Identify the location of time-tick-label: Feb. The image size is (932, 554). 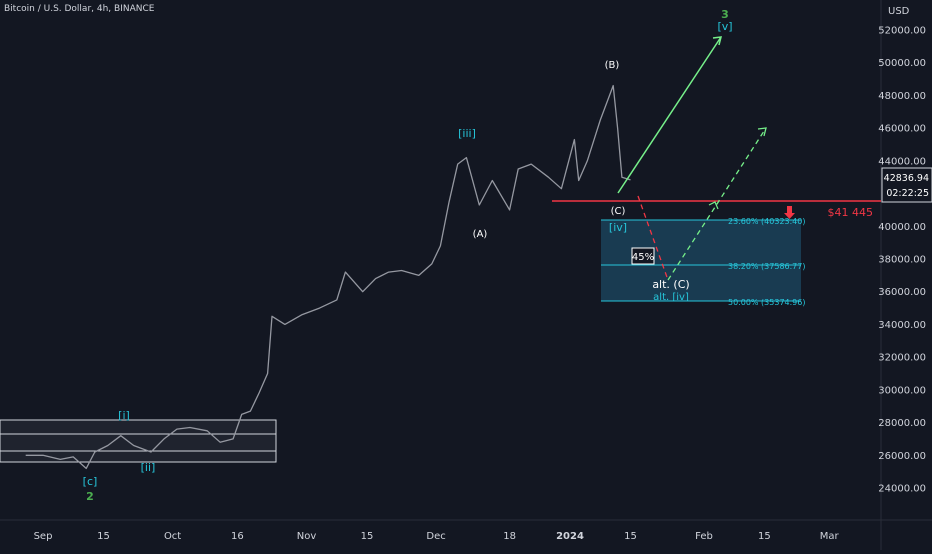
(704, 536).